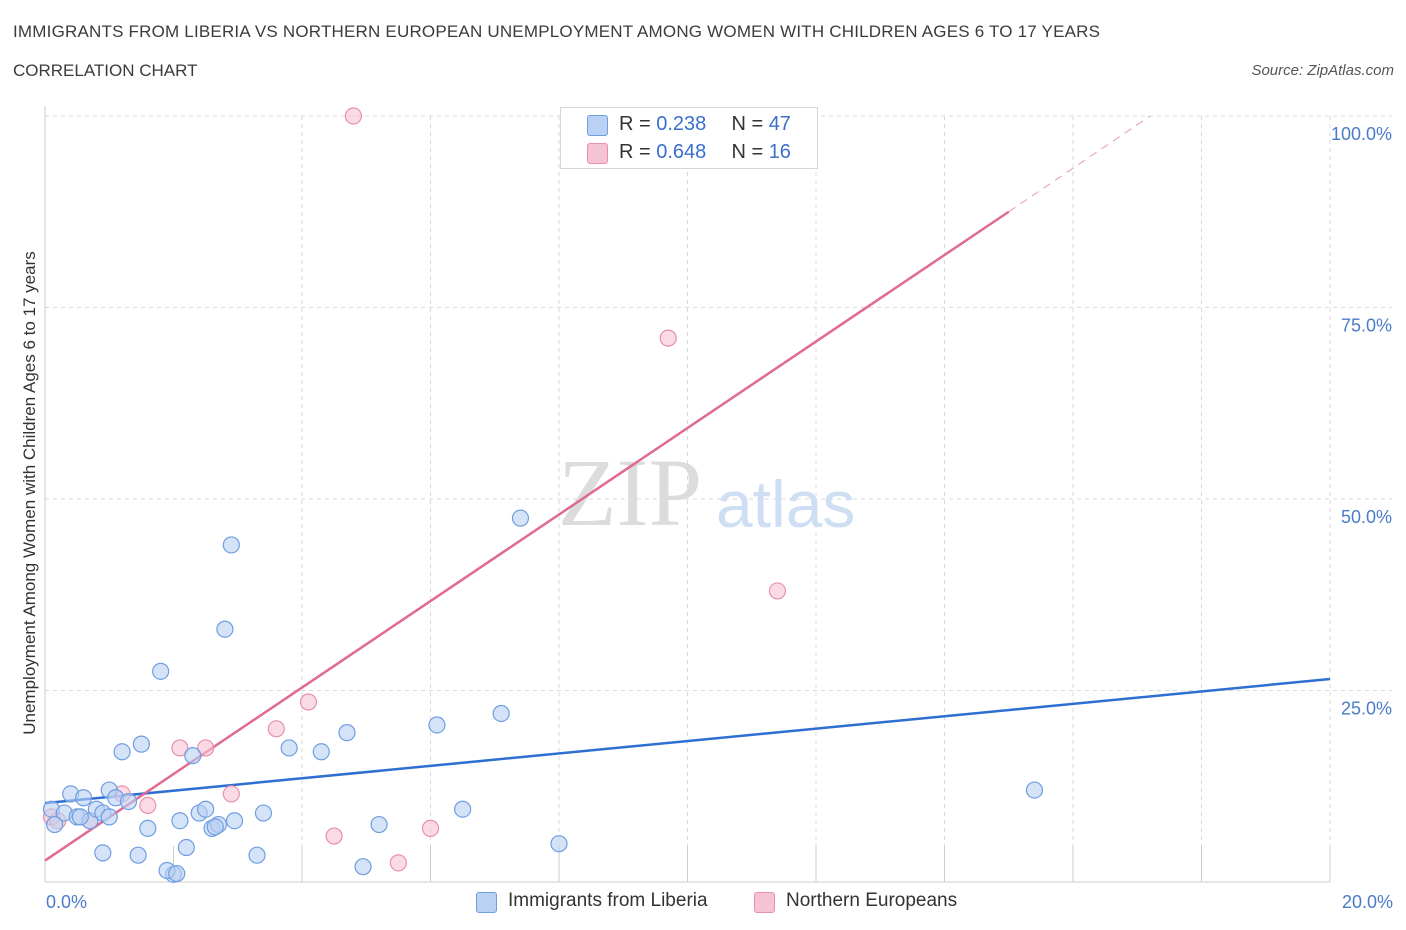 The width and height of the screenshot is (1406, 930). What do you see at coordinates (681, 124) in the screenshot?
I see `r-value-liberia: 0.238` at bounding box center [681, 124].